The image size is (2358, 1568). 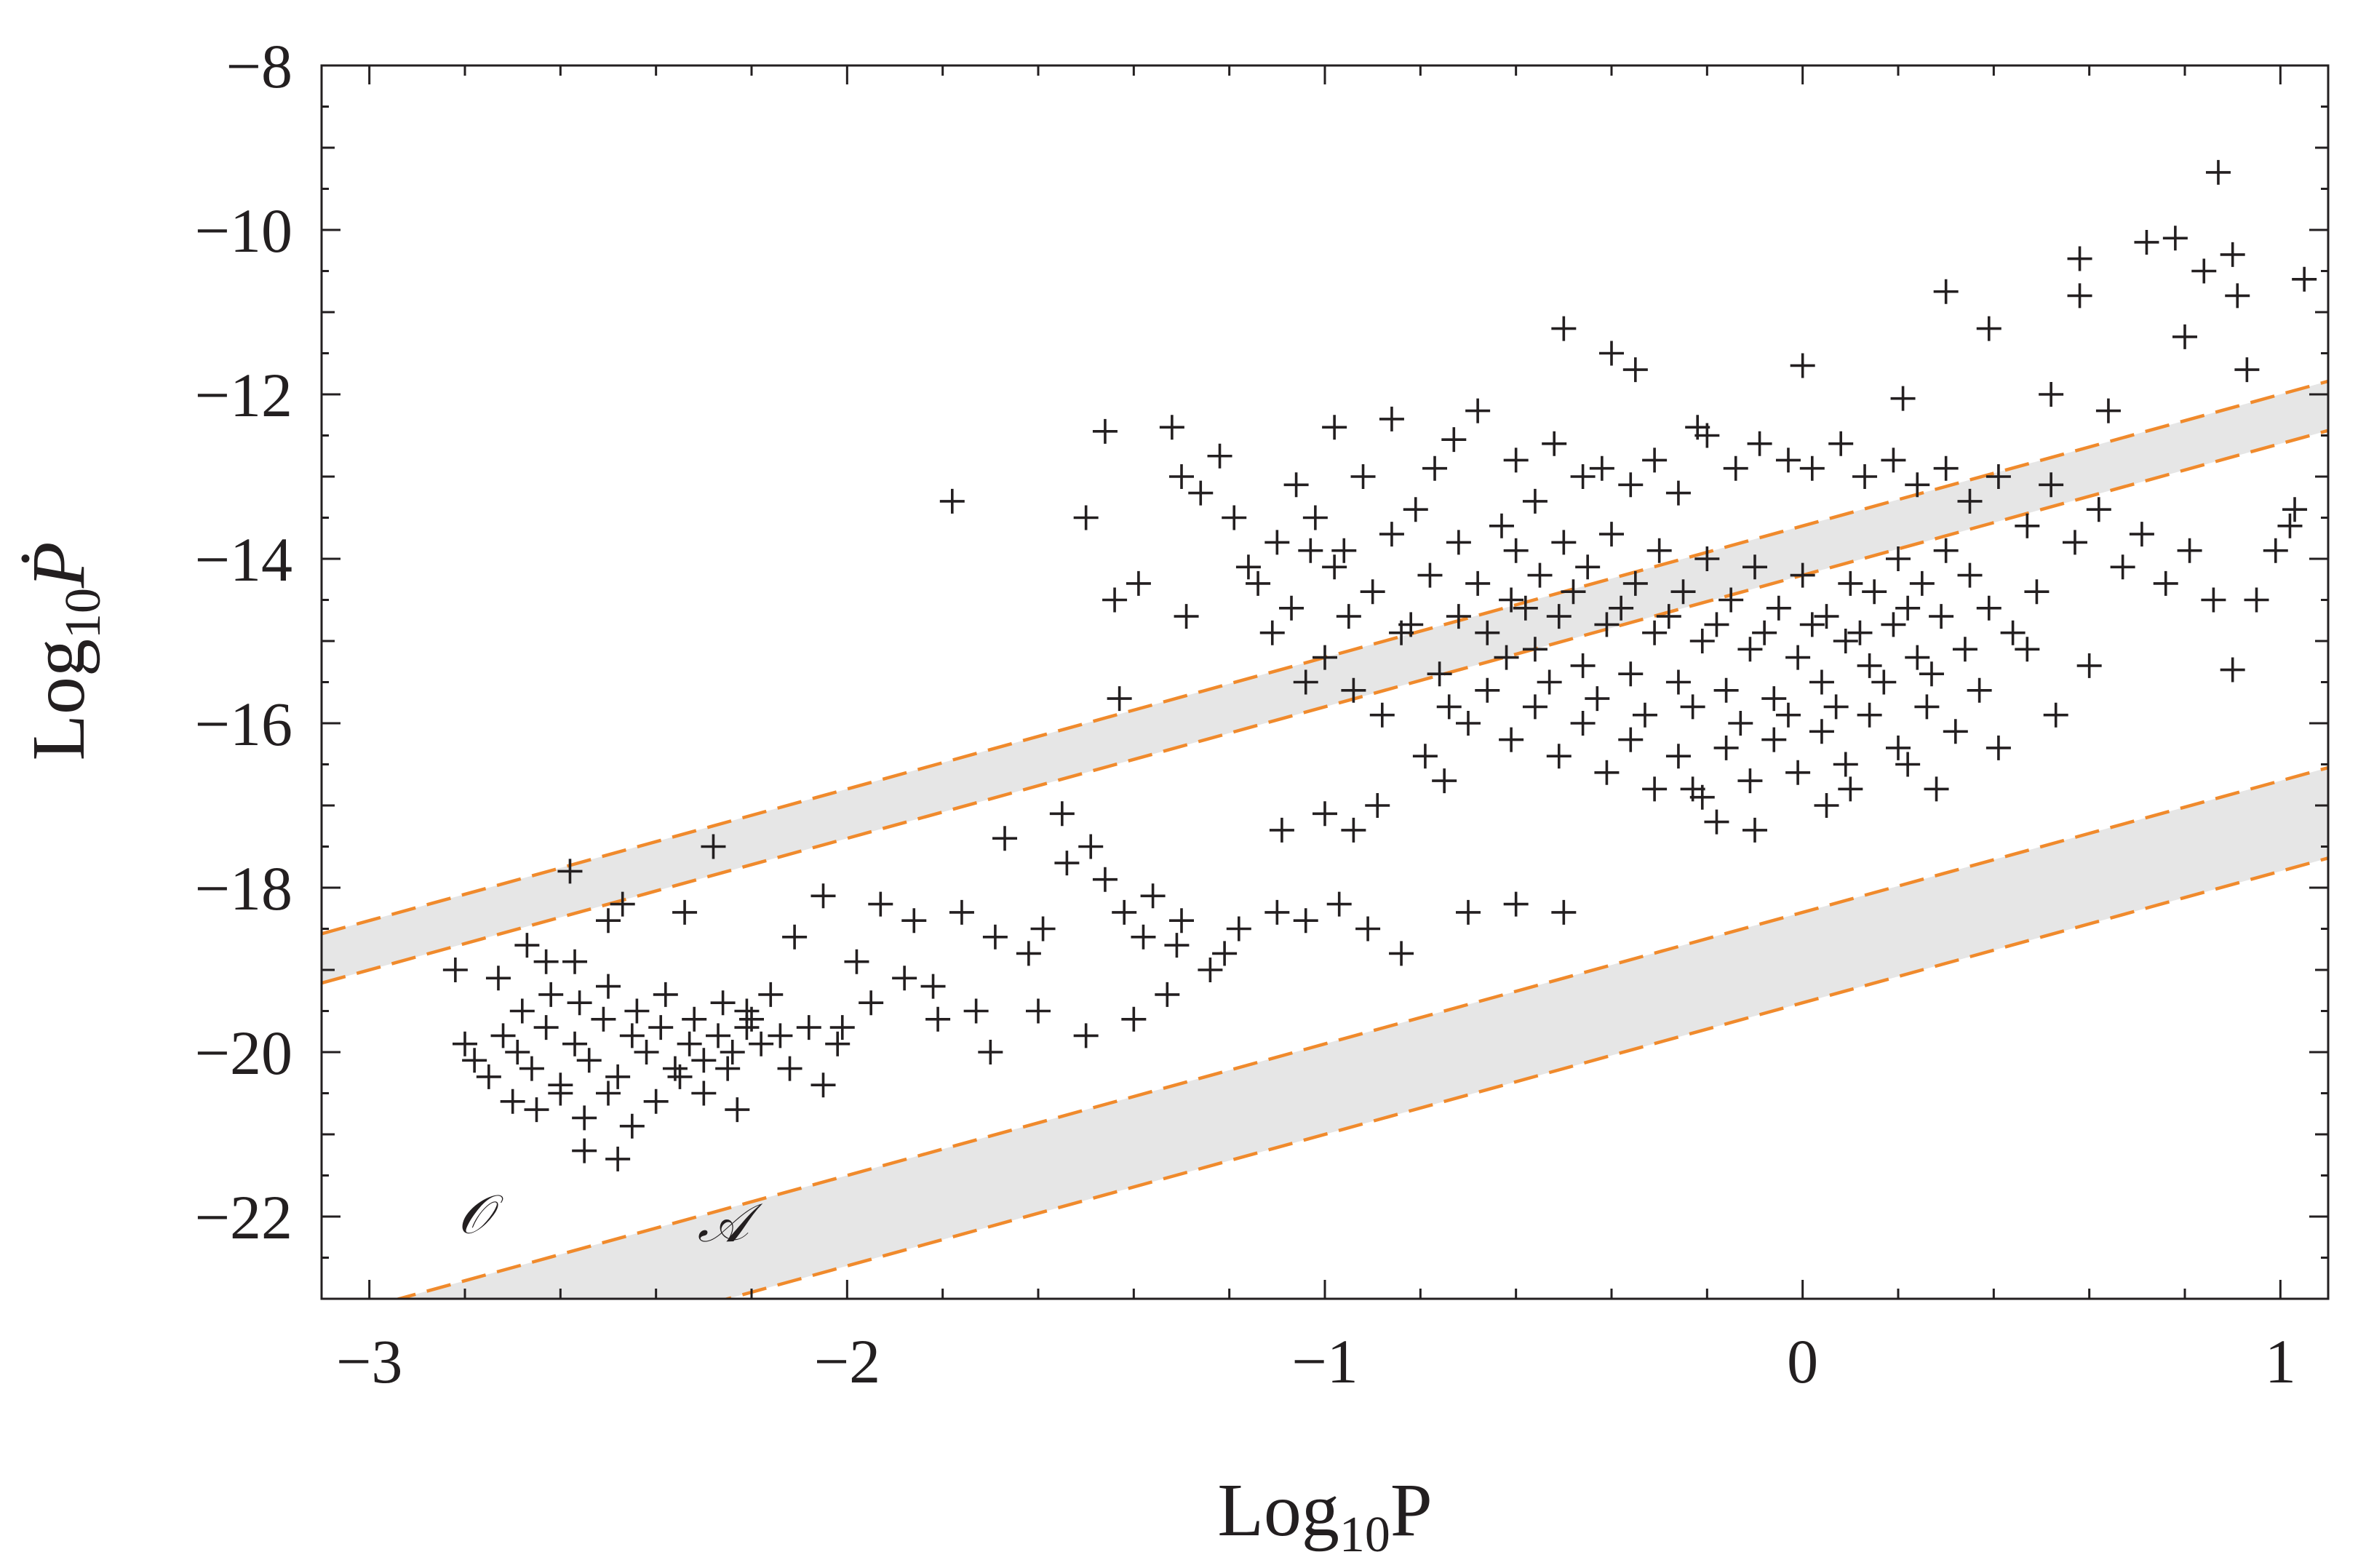 I want to click on x-tick-label: −2, so click(x=847, y=1361).